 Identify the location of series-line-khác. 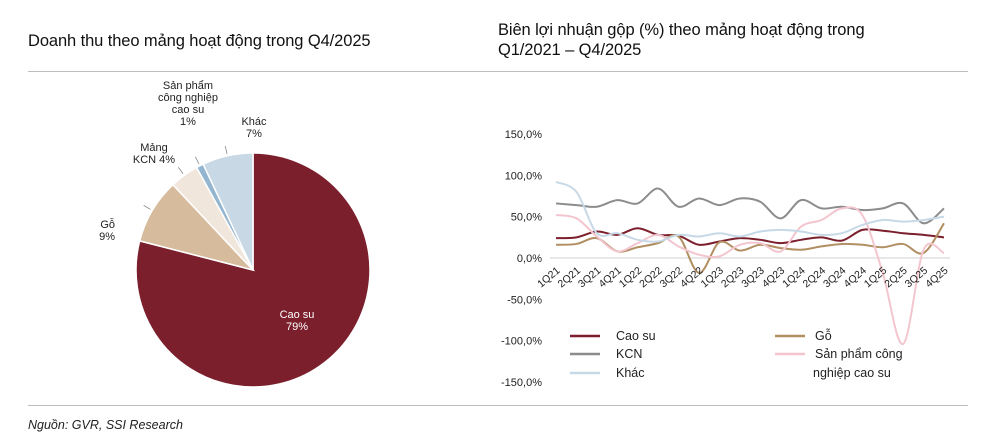
(750, 212).